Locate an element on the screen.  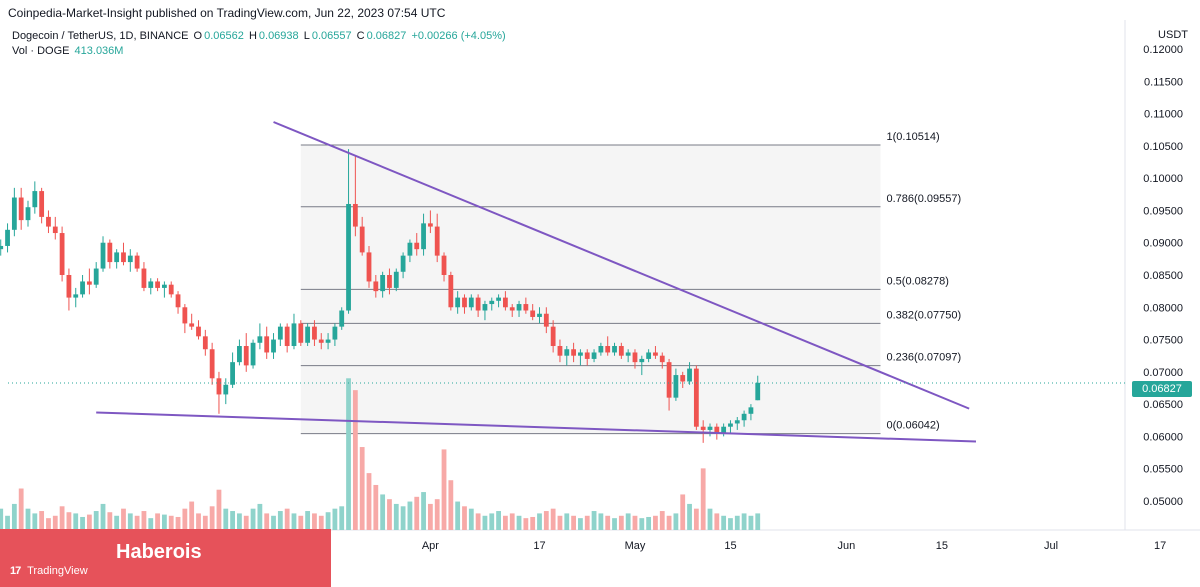
y-tick-label: 0.08000 is located at coordinates (1163, 308).